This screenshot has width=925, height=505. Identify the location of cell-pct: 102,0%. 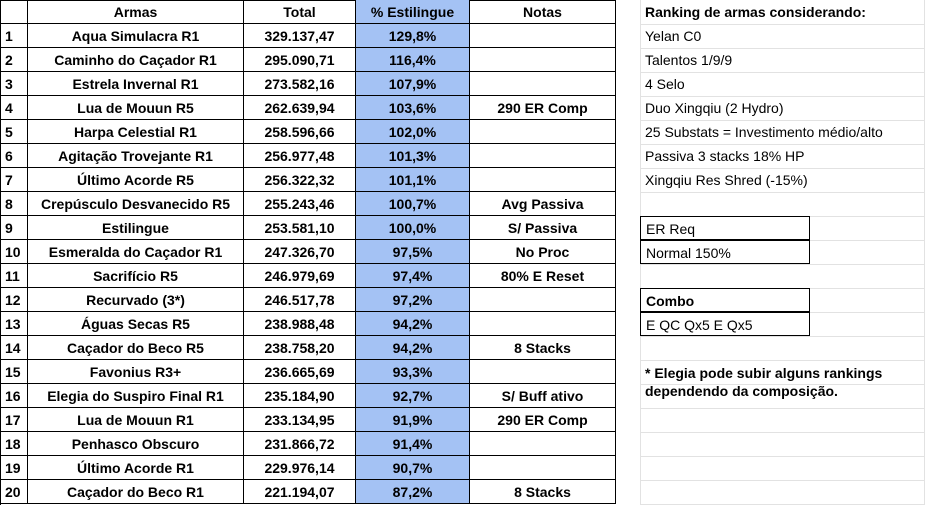
(413, 132).